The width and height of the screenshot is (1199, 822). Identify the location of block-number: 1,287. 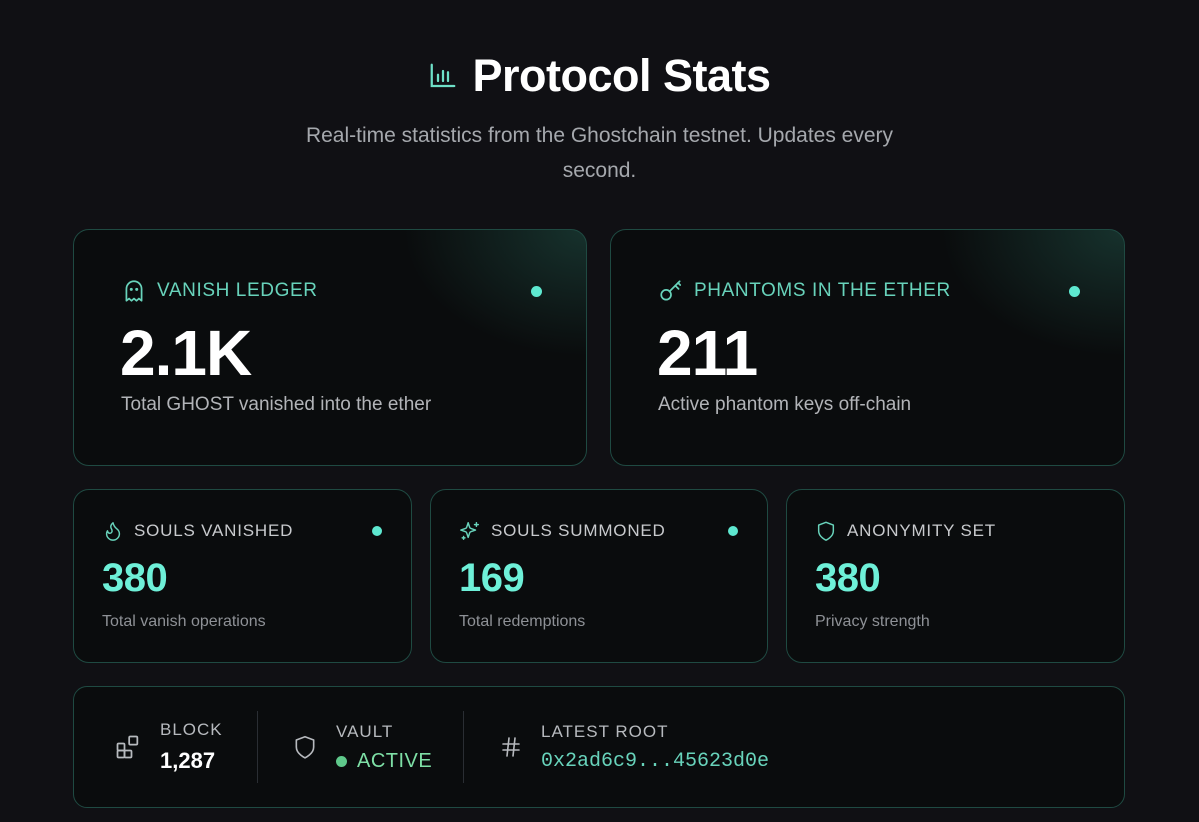
(188, 760).